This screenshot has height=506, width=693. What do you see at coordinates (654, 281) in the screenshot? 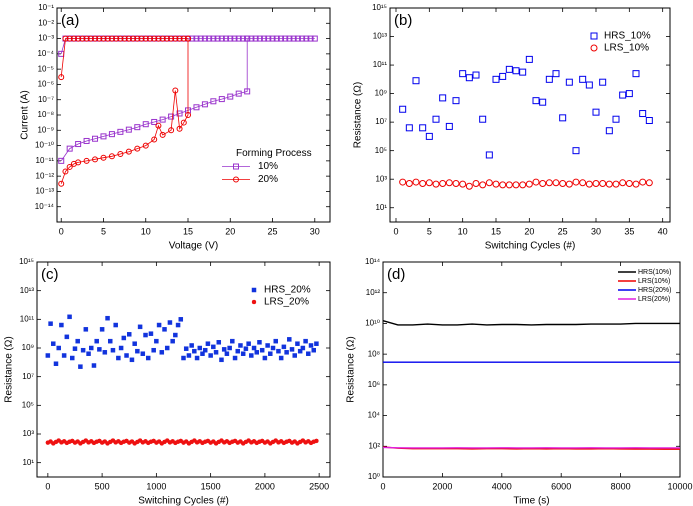
I see `legend-label: LRS(10%)` at bounding box center [654, 281].